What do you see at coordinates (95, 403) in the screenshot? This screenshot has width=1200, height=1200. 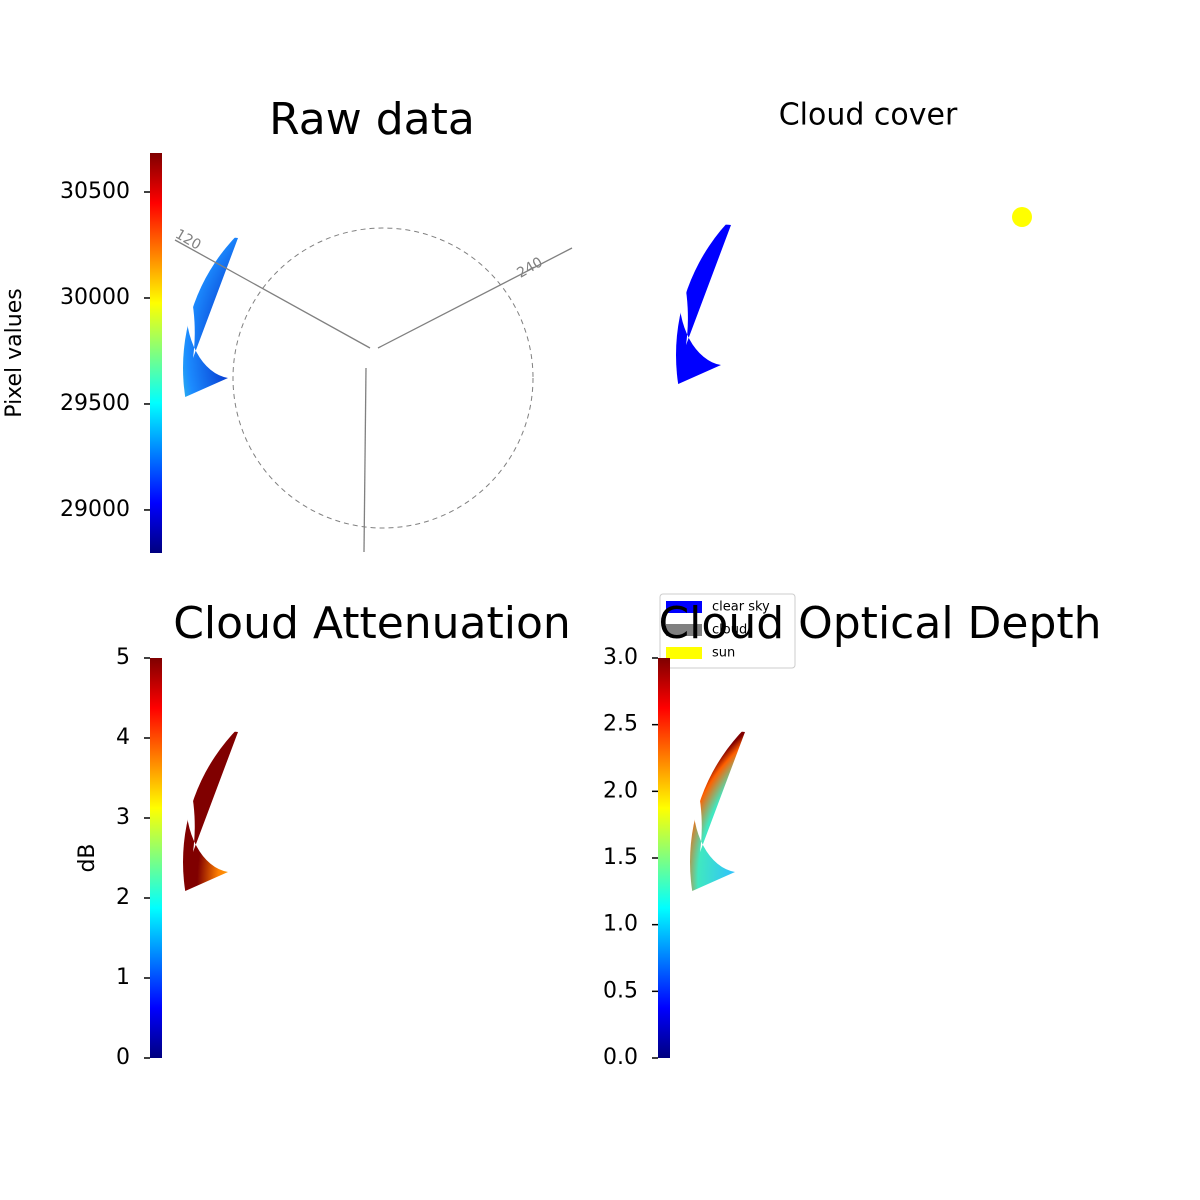 I see `colorbar-tick-label: 29500` at bounding box center [95, 403].